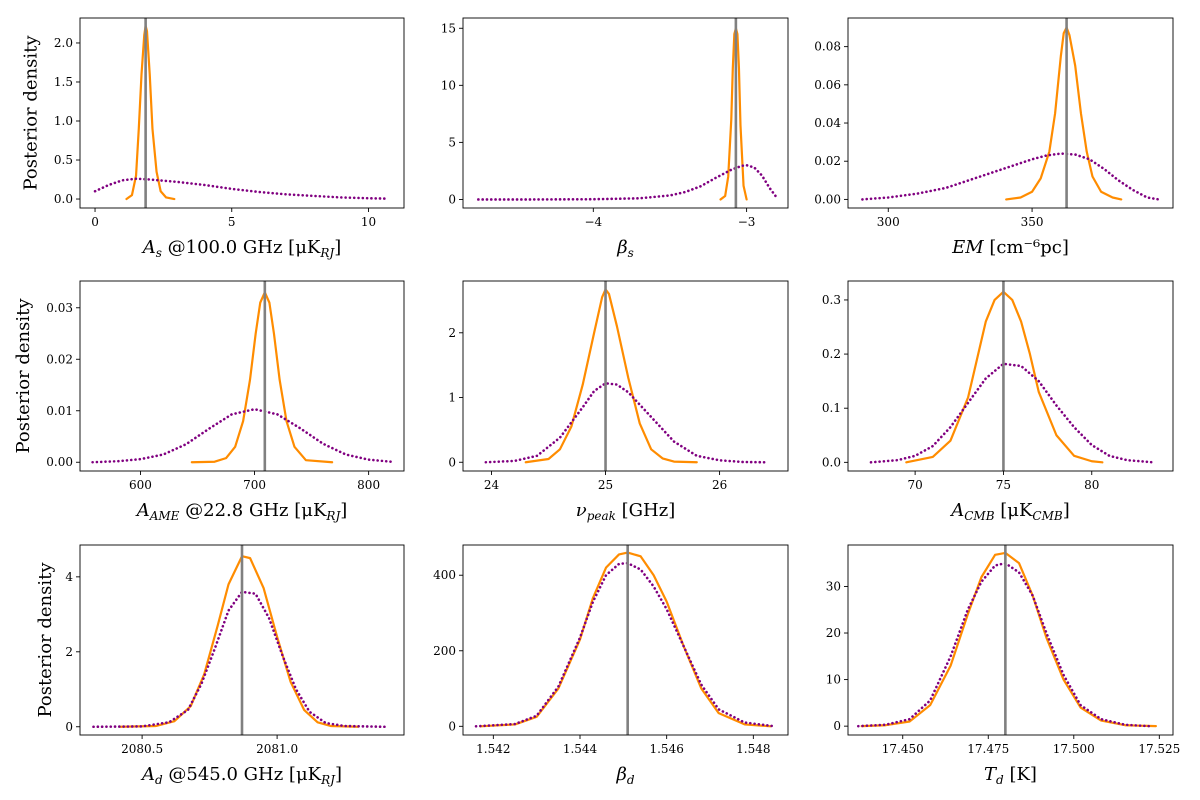 This screenshot has height=800, width=1200. I want to click on x-axis-label: ACMB [μKCMB], so click(1009, 511).